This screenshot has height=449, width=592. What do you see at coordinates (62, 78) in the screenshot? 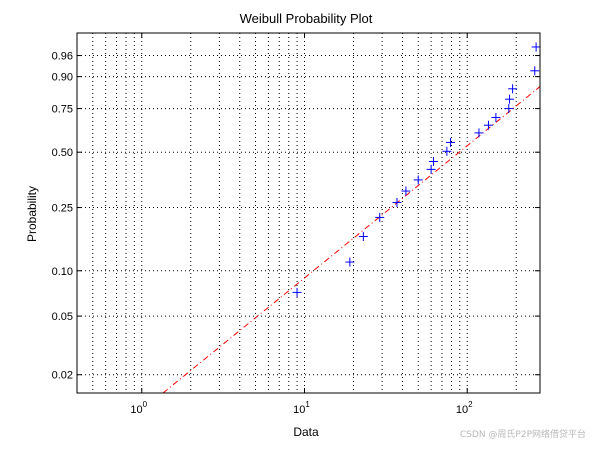
I see `y-tick-label: 0.90` at bounding box center [62, 78].